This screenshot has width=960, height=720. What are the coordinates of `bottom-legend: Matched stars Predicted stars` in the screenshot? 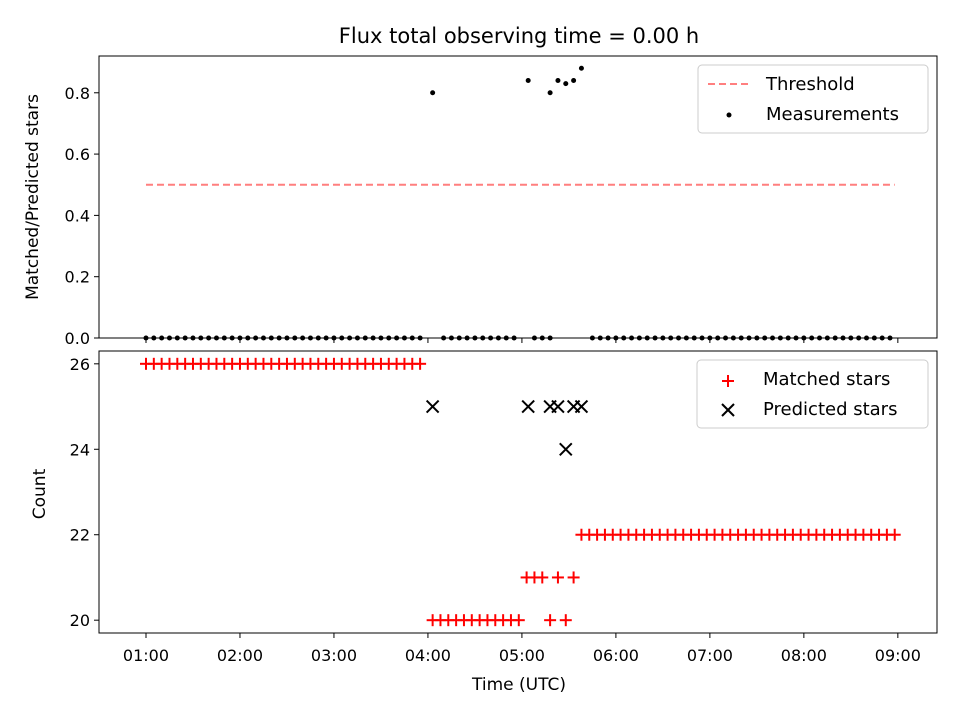 It's located at (812, 394).